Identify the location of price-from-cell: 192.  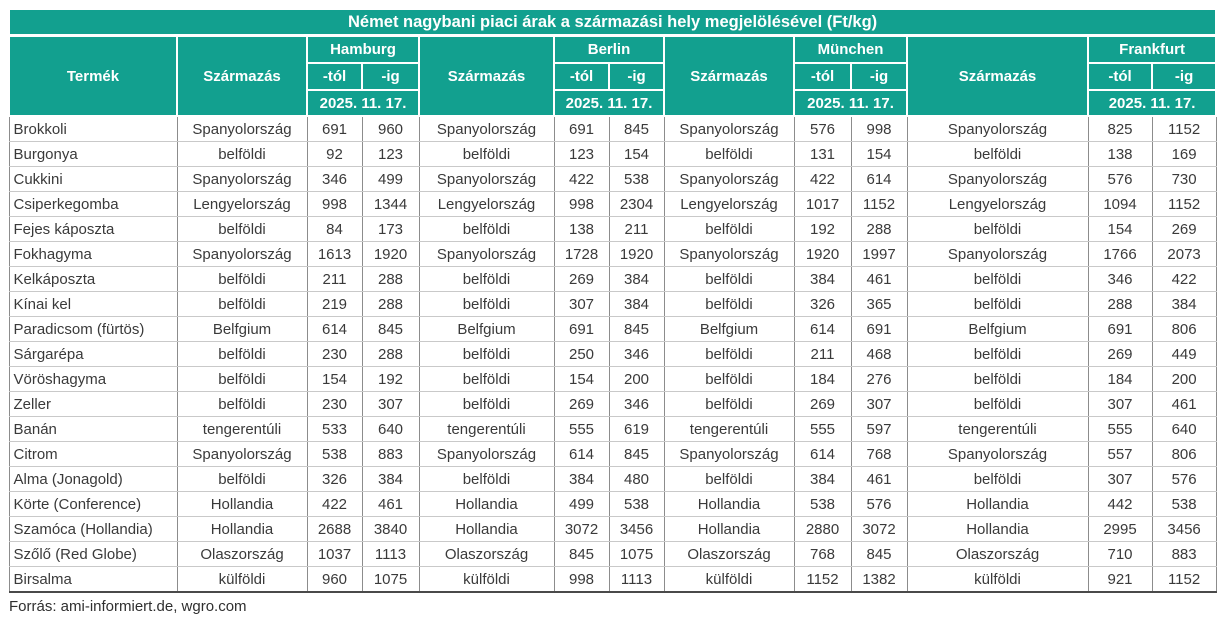
(822, 229).